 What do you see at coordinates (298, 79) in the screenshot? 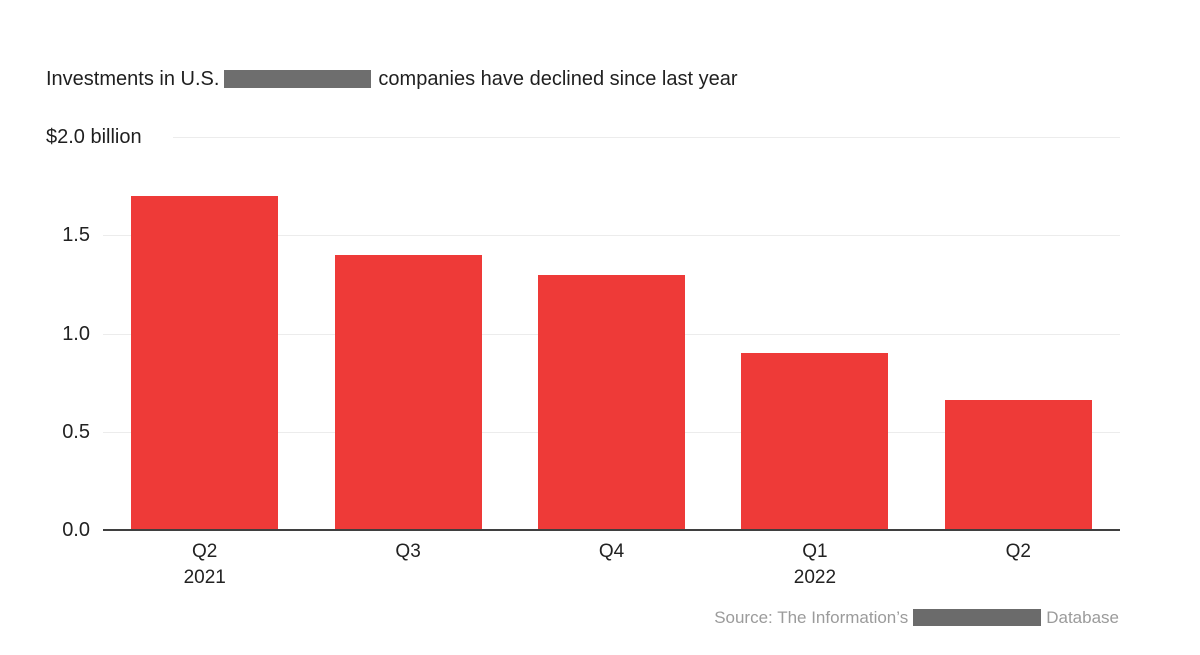
I see `title-redaction-box` at bounding box center [298, 79].